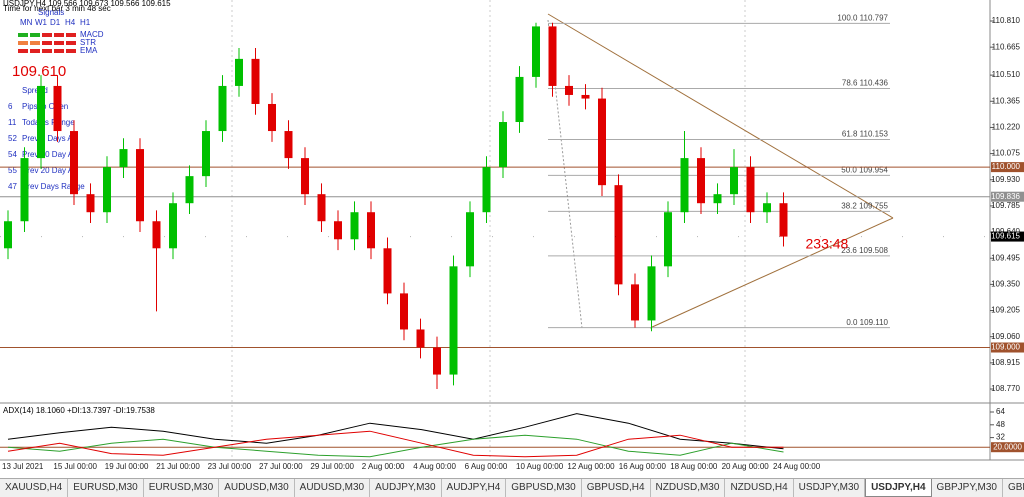 Image resolution: width=1024 pixels, height=497 pixels. What do you see at coordinates (1005, 362) in the screenshot?
I see `y-tick-label: 108.915` at bounding box center [1005, 362].